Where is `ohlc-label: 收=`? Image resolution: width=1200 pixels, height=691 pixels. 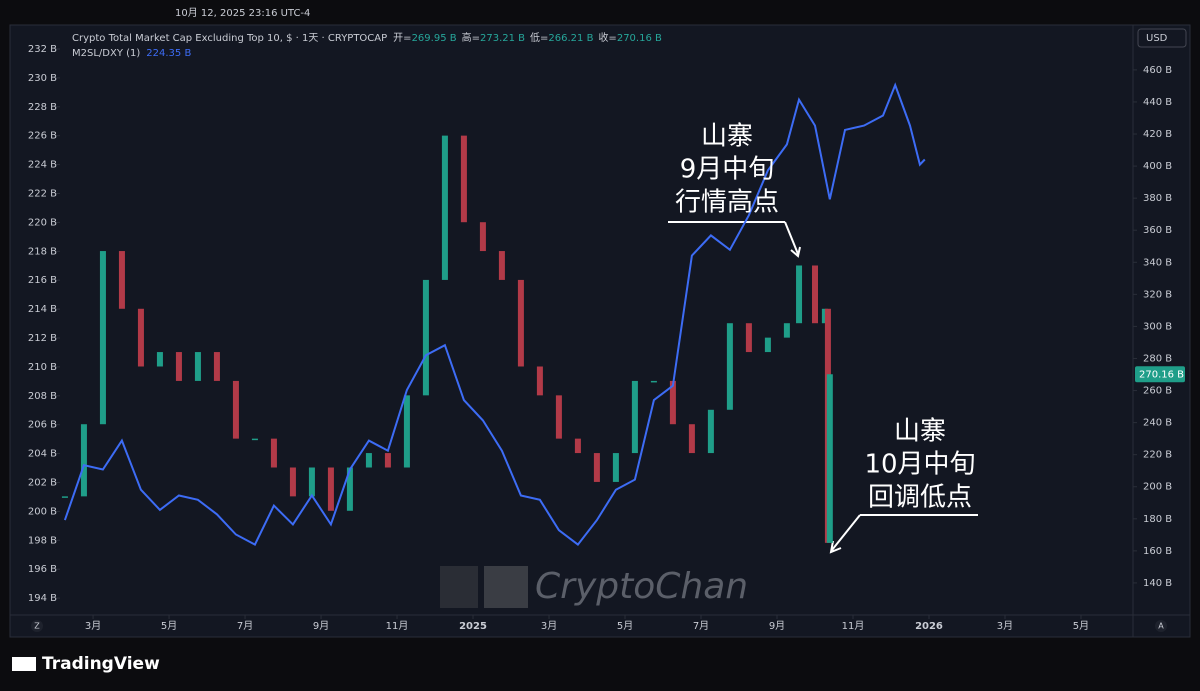 ohlc-label: 收= is located at coordinates (607, 37).